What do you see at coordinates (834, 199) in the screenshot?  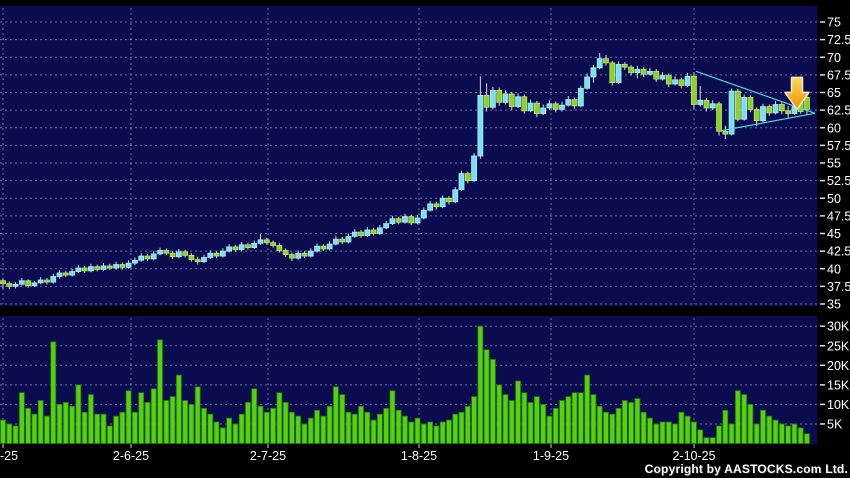 I see `price-label: 50` at bounding box center [834, 199].